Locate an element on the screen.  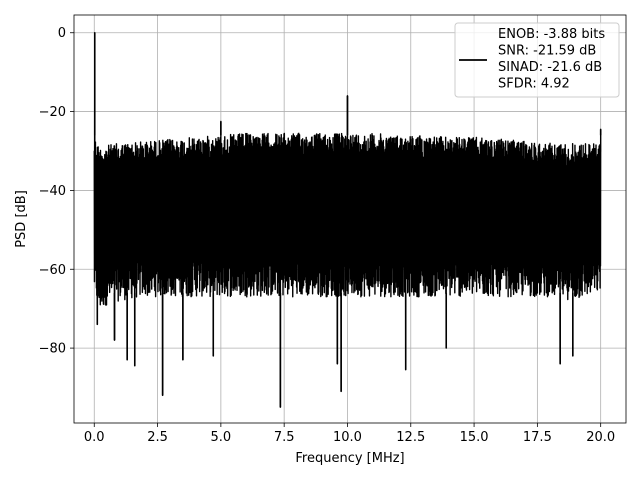
legend-enob: ENOB: -3.88 bits is located at coordinates (551, 34).